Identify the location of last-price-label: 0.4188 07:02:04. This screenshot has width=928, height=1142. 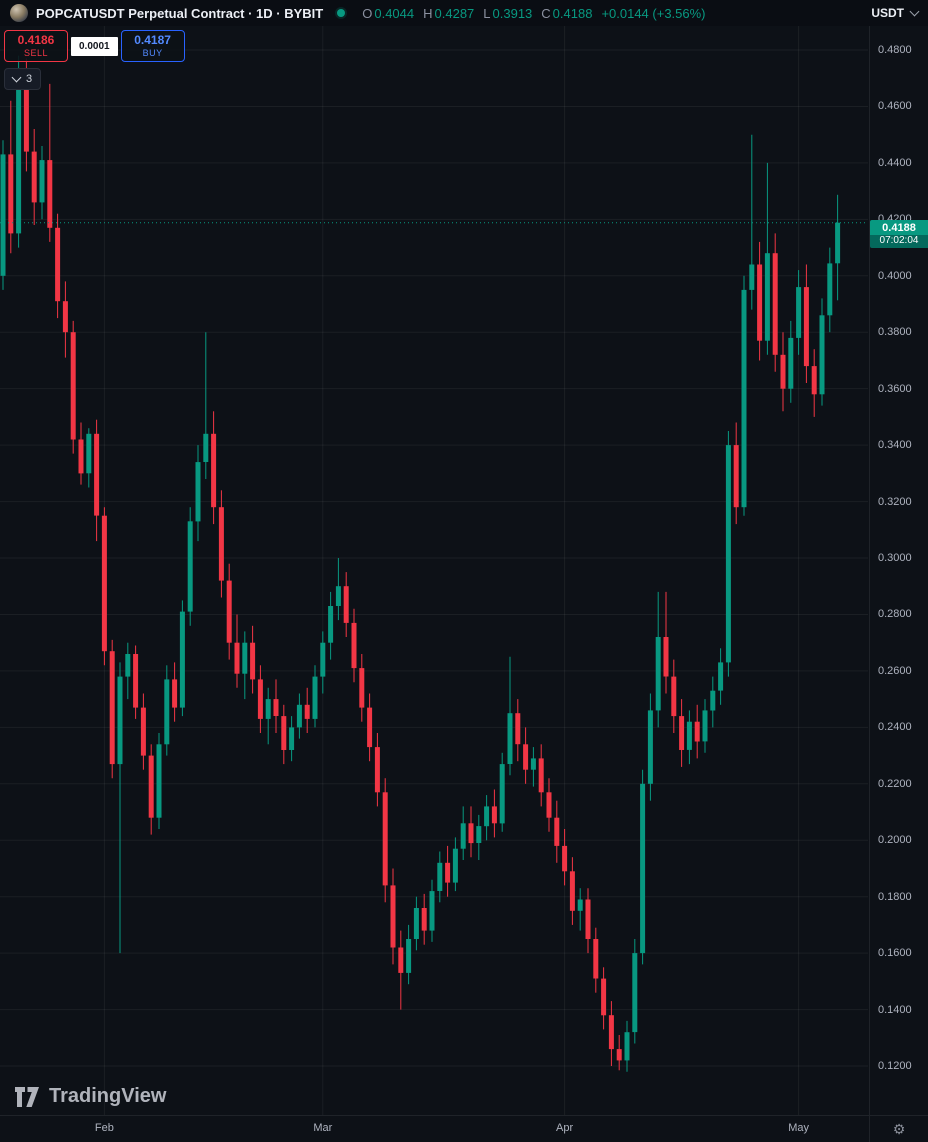
(899, 233).